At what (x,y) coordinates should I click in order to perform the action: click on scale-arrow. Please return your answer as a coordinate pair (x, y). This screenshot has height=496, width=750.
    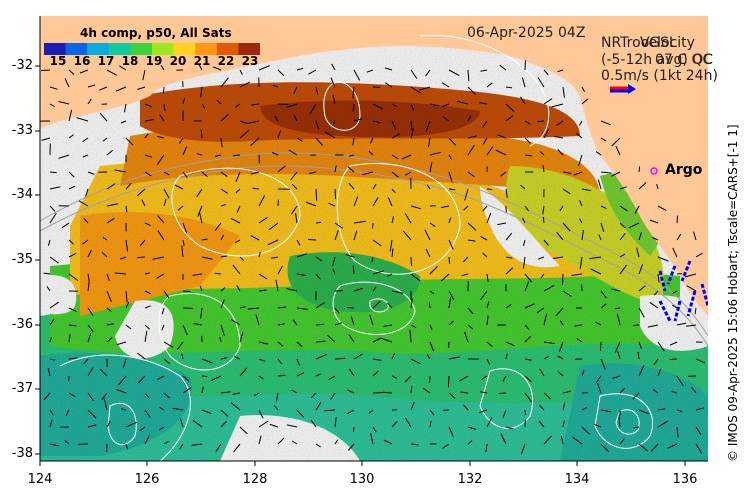
    Looking at the image, I should click on (623, 89).